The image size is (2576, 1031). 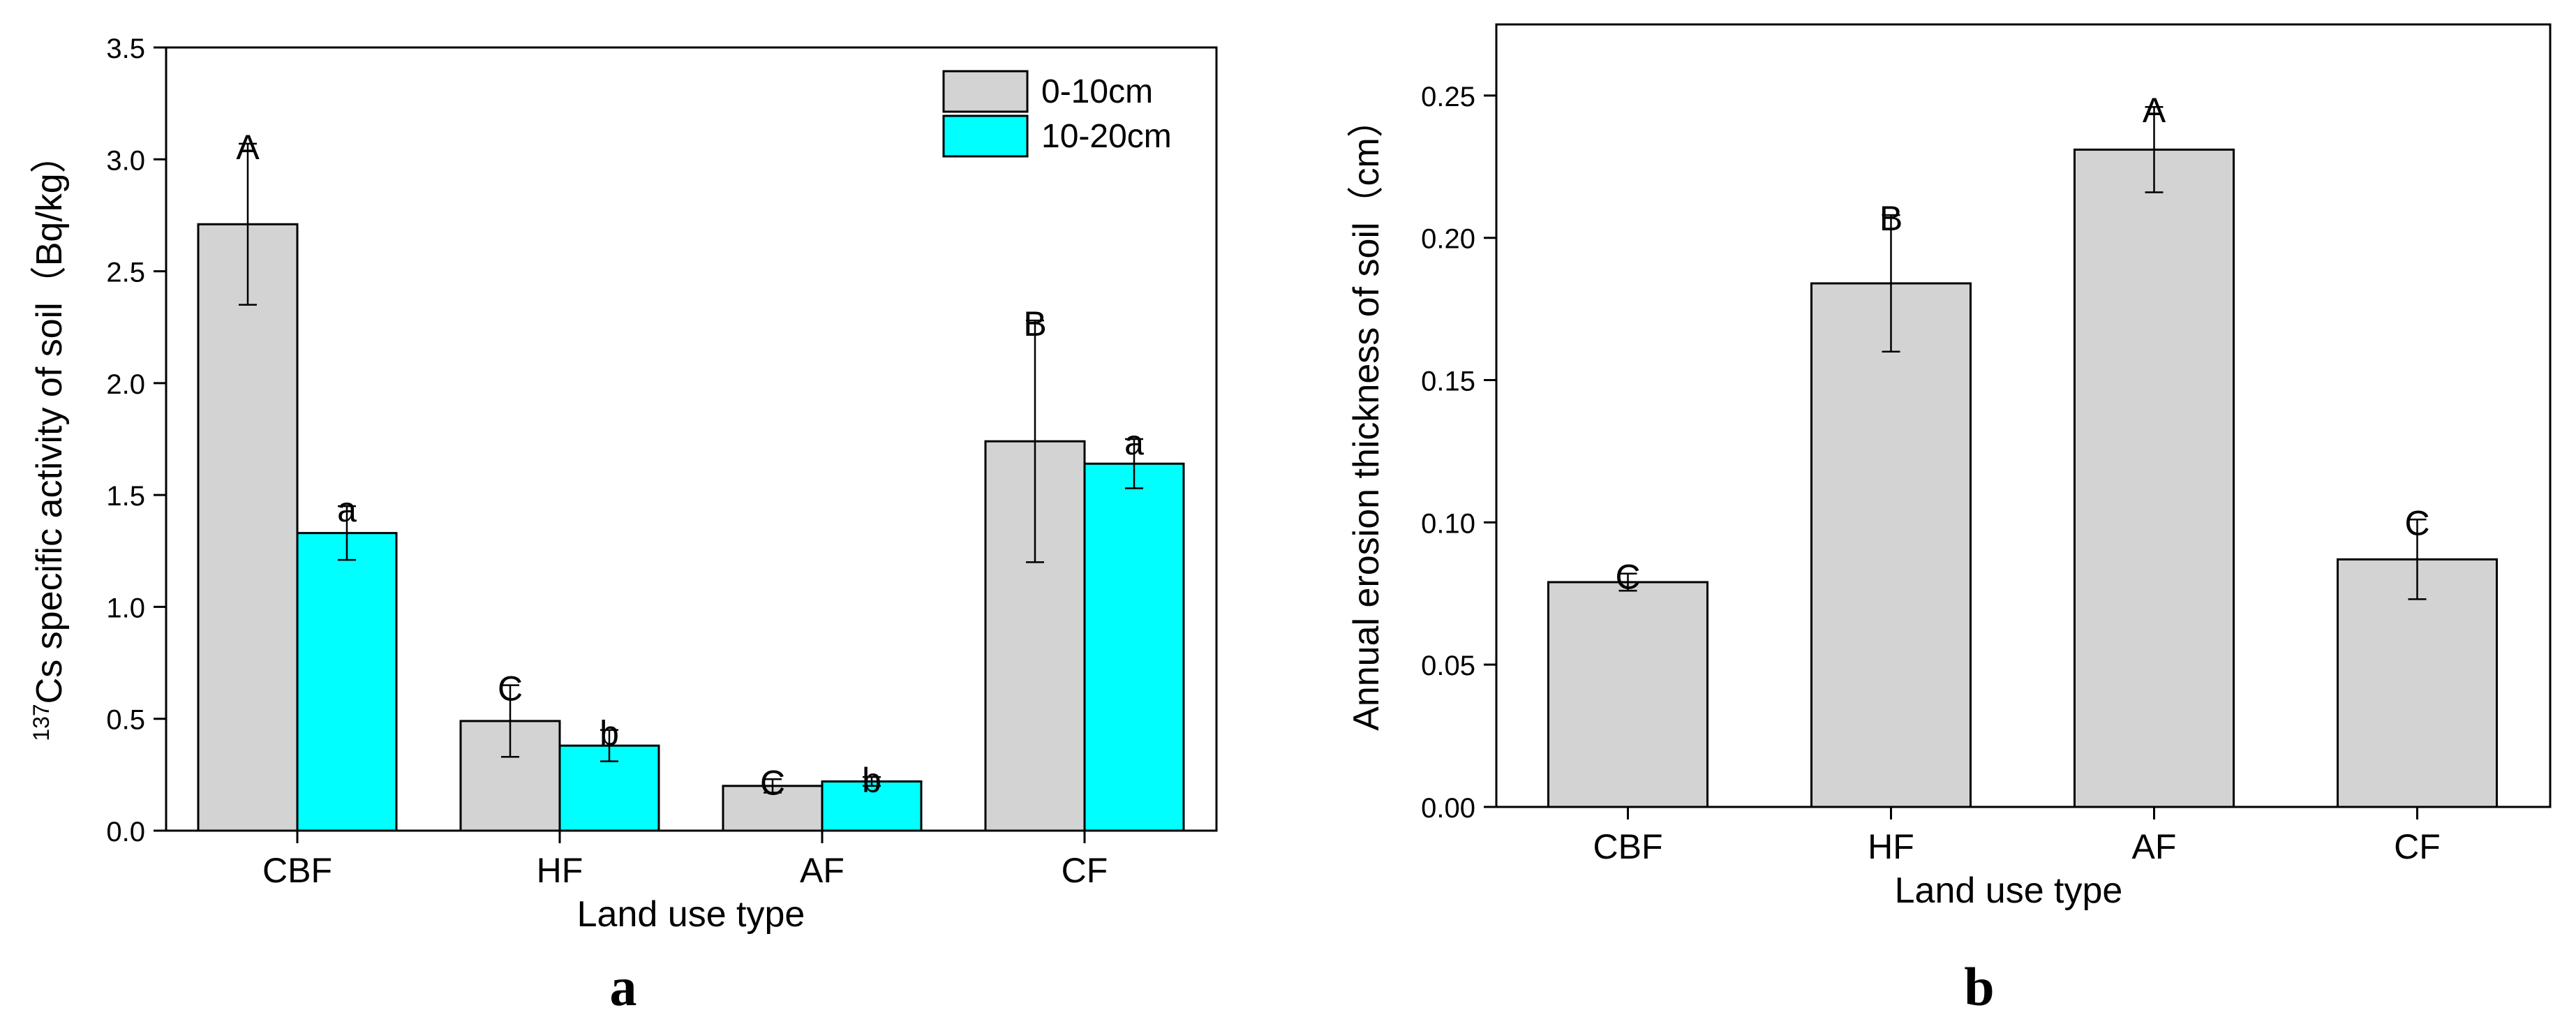 What do you see at coordinates (986, 136) in the screenshot?
I see `legend-swatch-10-20cm` at bounding box center [986, 136].